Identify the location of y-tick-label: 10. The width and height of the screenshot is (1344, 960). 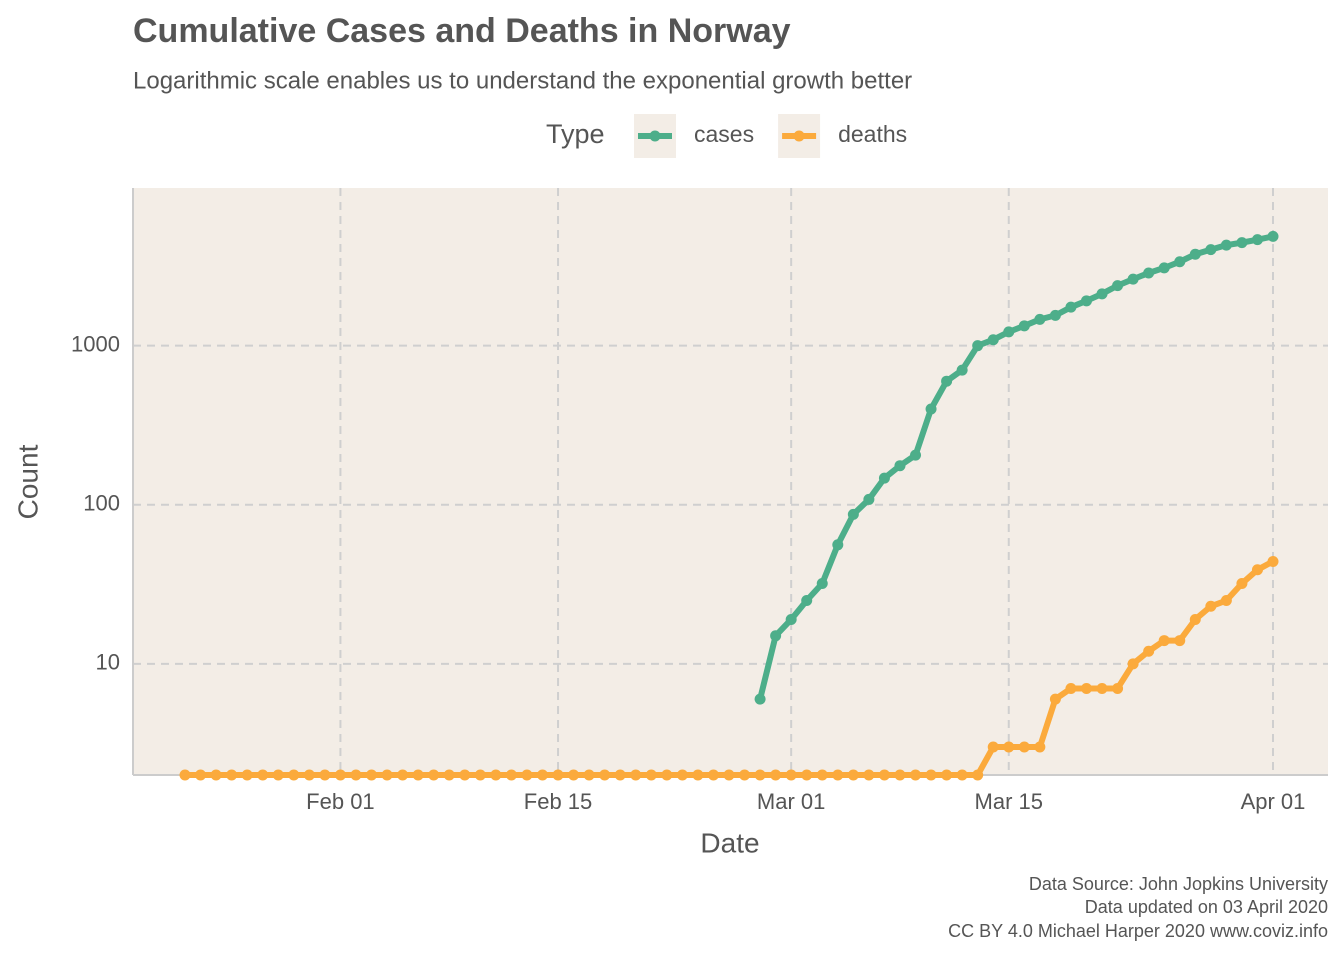
(108, 662).